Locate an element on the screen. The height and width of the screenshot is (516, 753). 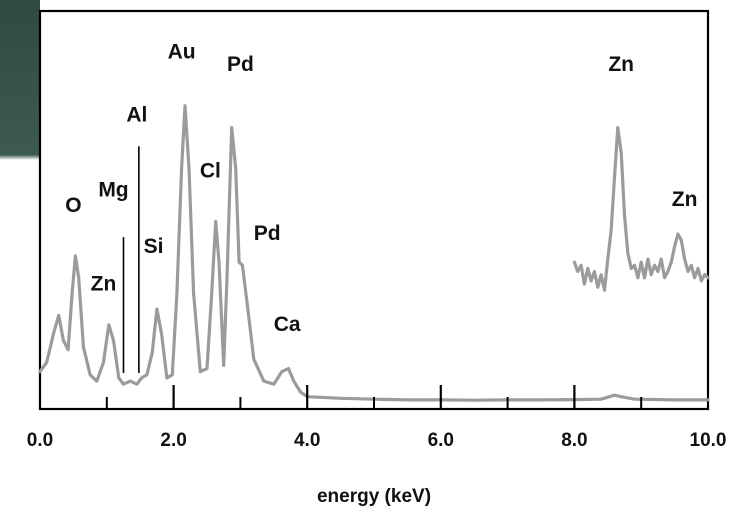
x-tick-label: 2.0 is located at coordinates (173, 440).